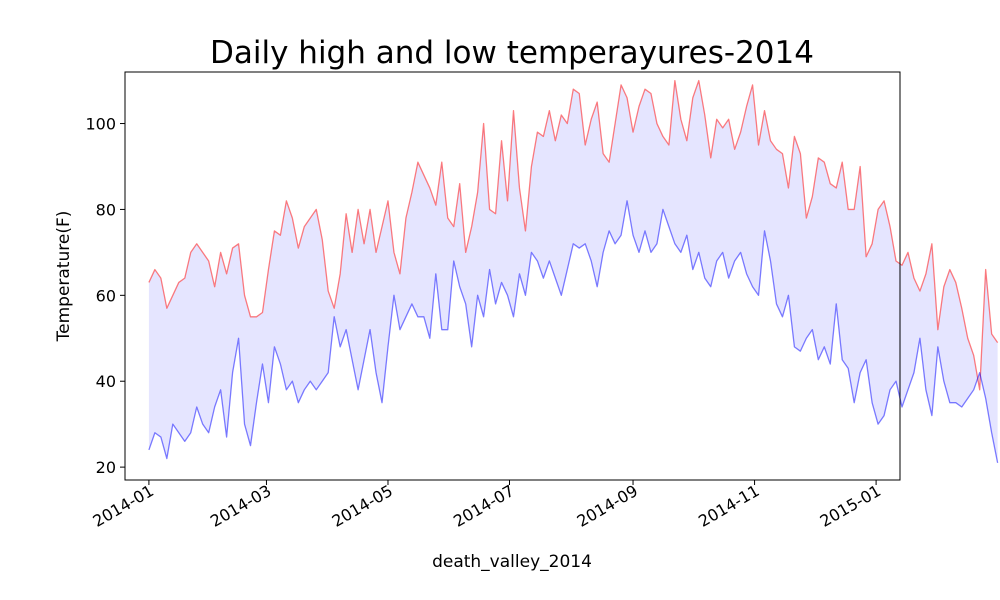 The width and height of the screenshot is (1000, 600). What do you see at coordinates (512, 562) in the screenshot?
I see `x-axis-title: death_valley_2014` at bounding box center [512, 562].